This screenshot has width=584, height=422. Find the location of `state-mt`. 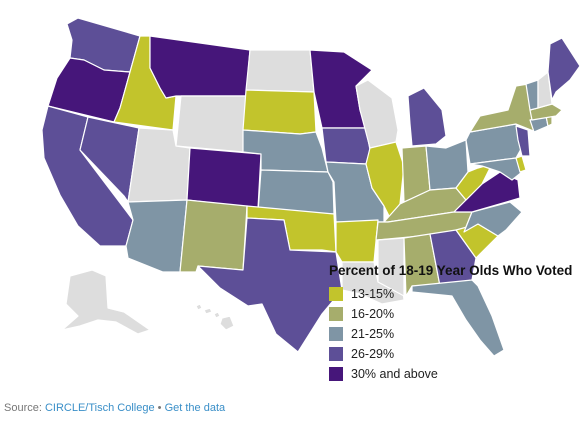

state-mt is located at coordinates (200, 67).